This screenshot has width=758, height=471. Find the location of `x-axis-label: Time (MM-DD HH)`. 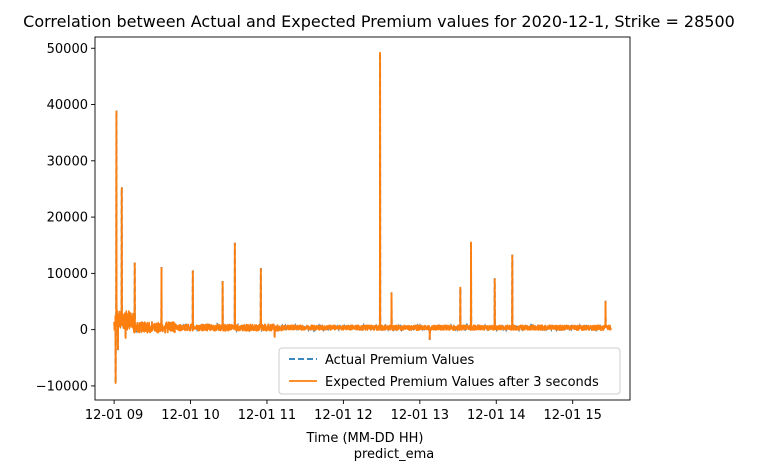

x-axis-label: Time (MM-DD HH) is located at coordinates (365, 438).